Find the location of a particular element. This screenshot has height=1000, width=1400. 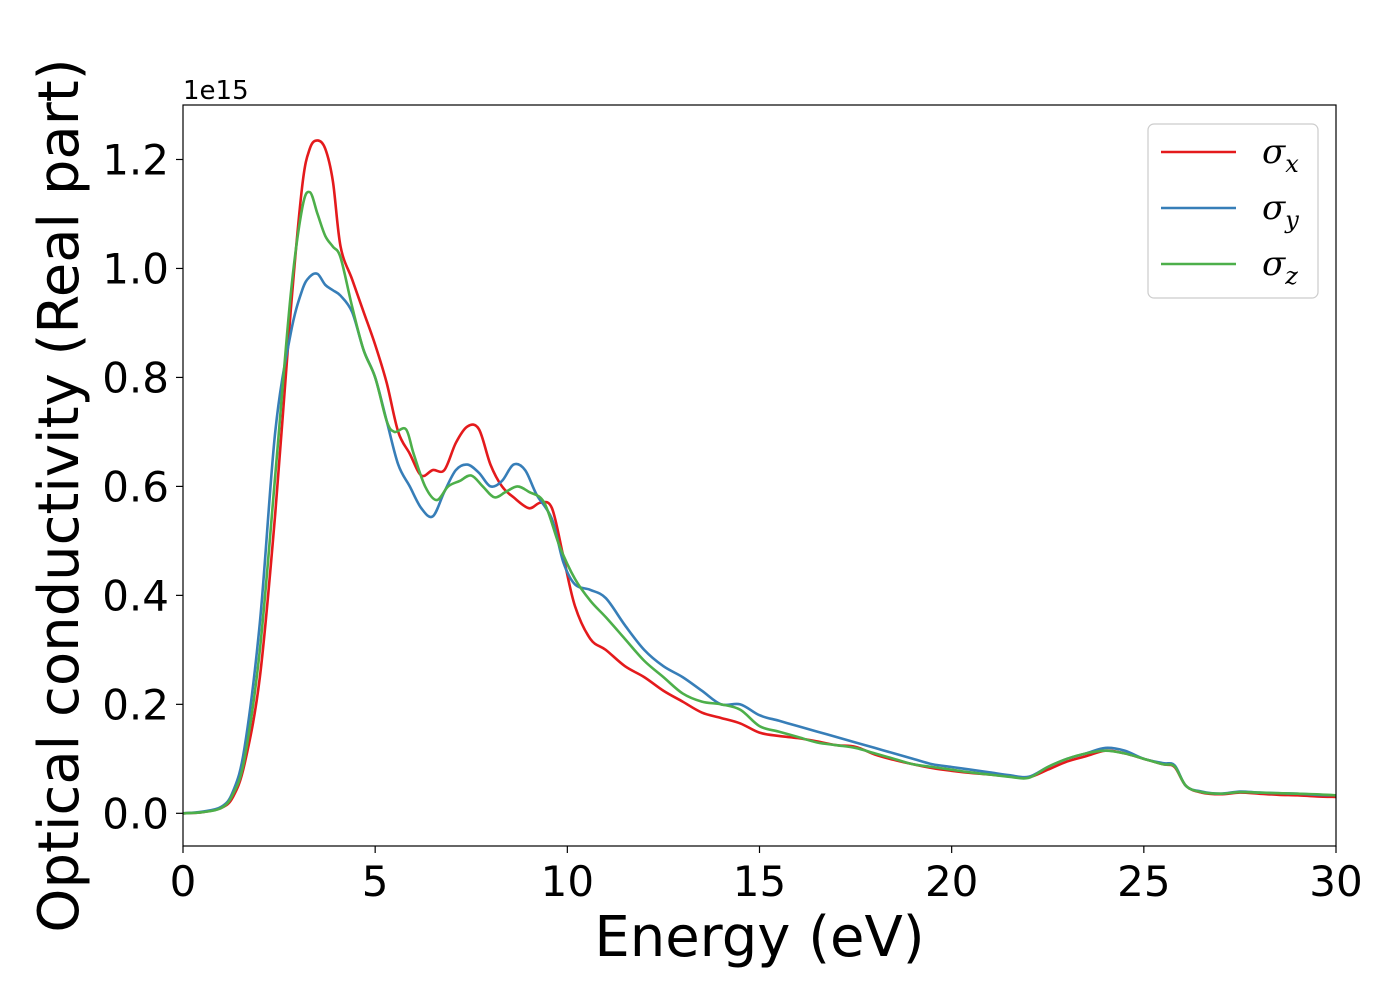

x-tick-label: 20 is located at coordinates (951, 881).